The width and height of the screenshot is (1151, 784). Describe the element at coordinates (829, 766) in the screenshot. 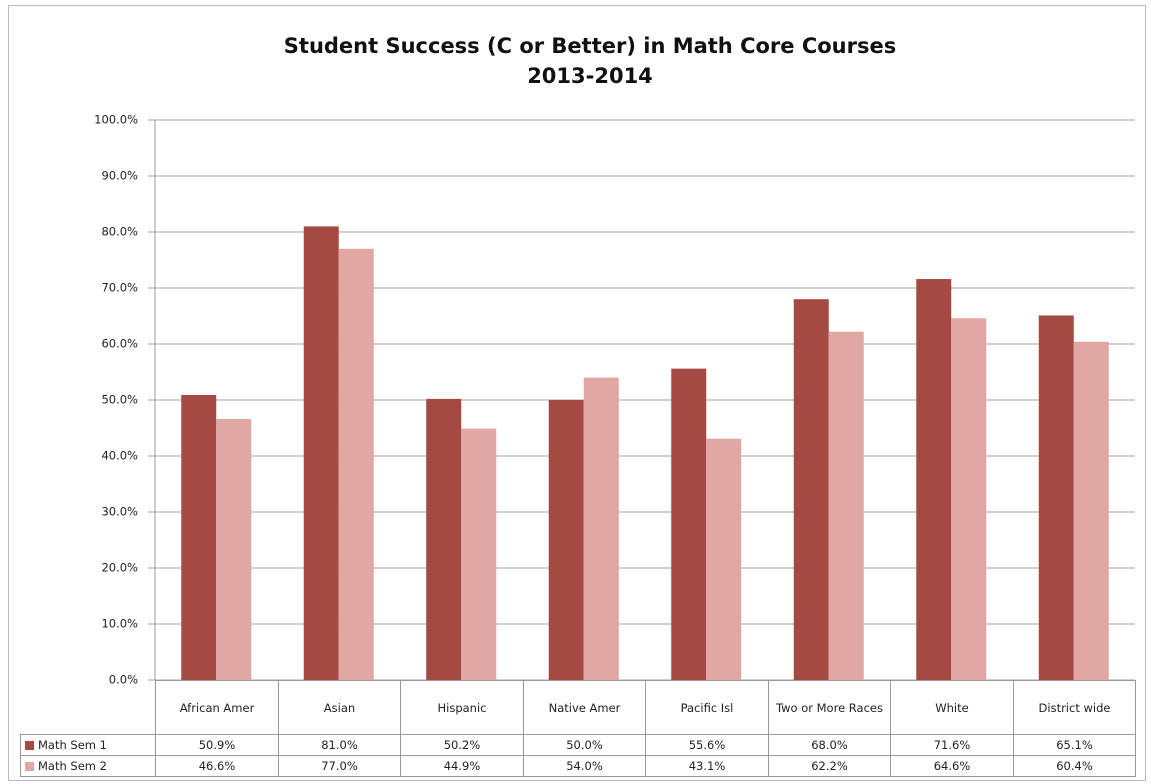

I see `data-label: 62.2%` at that location.